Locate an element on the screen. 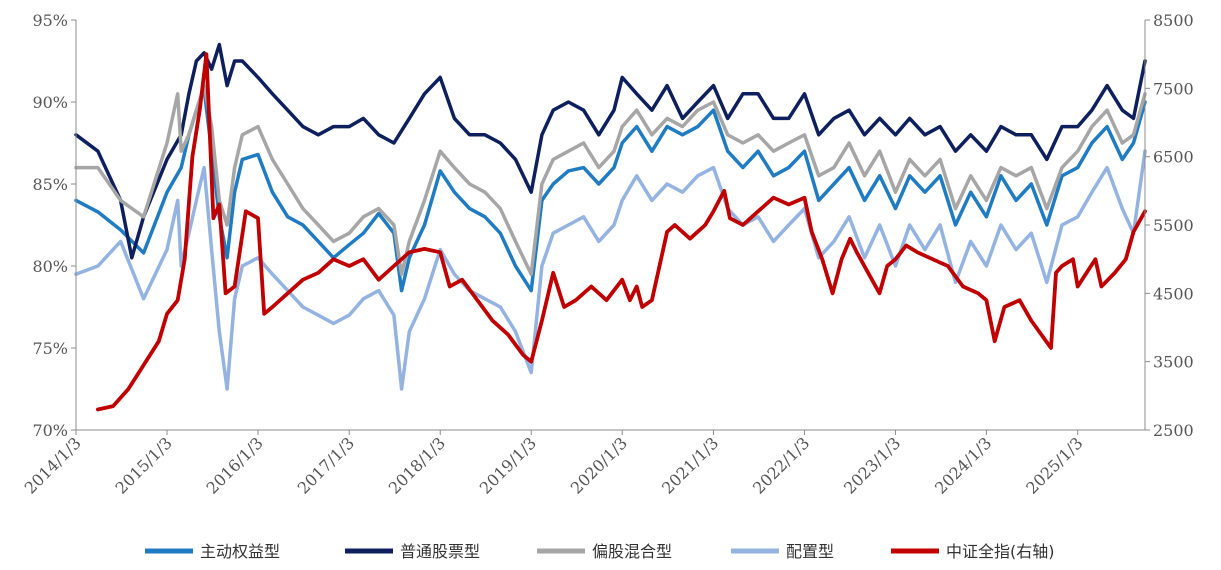 The height and width of the screenshot is (570, 1221). legend-label: 偏股混合型 is located at coordinates (632, 551).